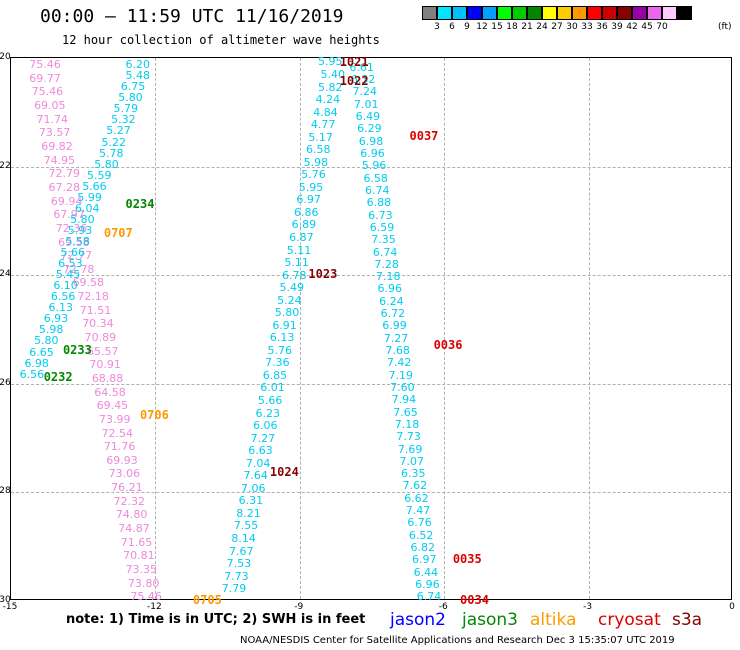 The width and height of the screenshot is (740, 650). What do you see at coordinates (354, 62) in the screenshot?
I see `pass-time-label: 1021` at bounding box center [354, 62].